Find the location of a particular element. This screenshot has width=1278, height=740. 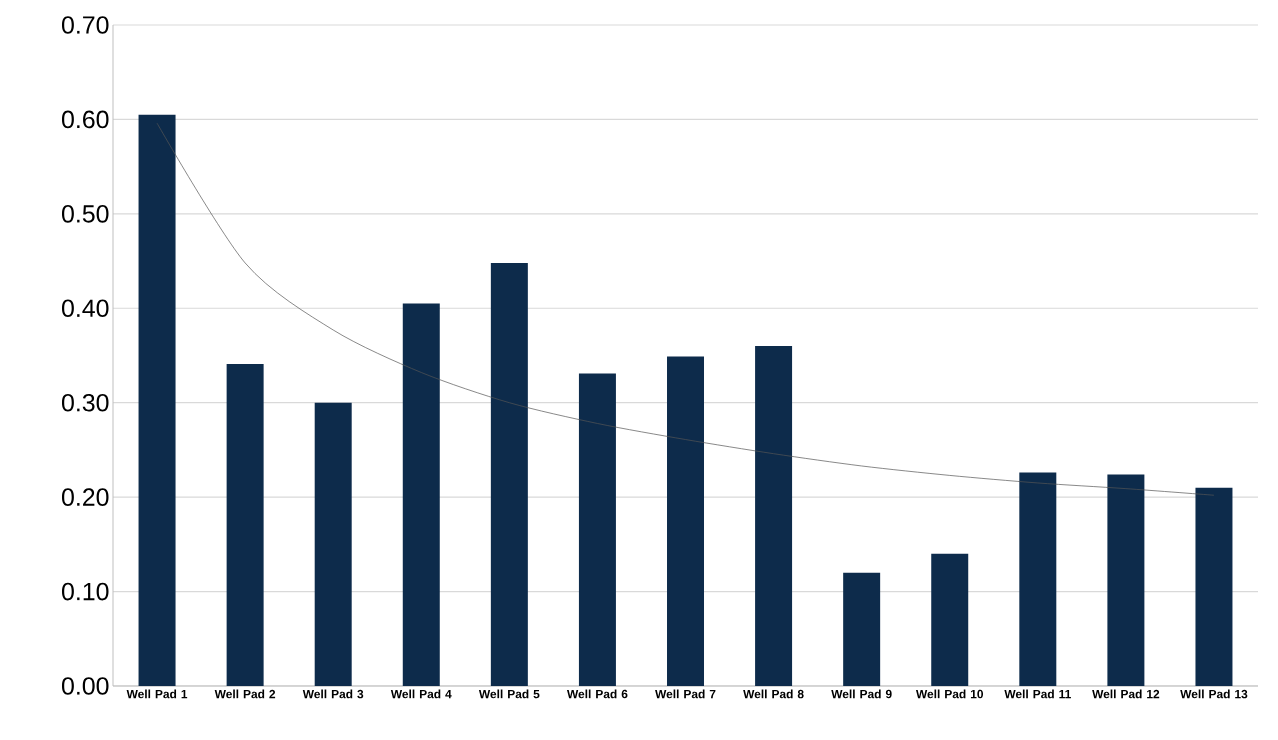

x-tick-label: Well Pad 9 is located at coordinates (861, 694).